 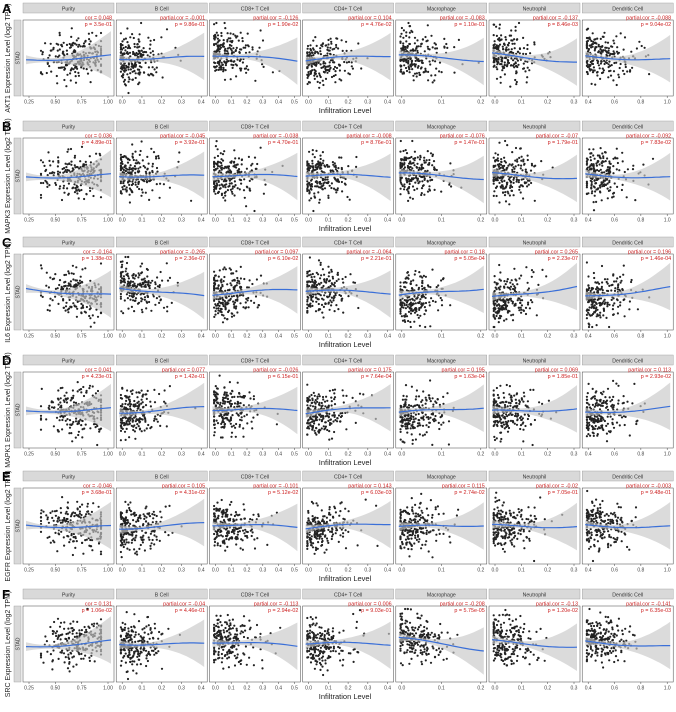 I want to click on fit-line, so click(x=68, y=58).